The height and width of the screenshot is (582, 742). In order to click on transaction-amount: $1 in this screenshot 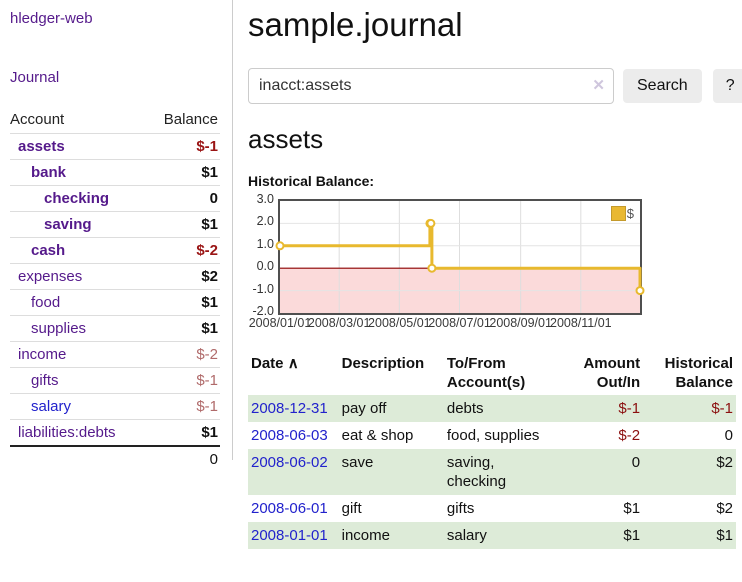, I will do `click(632, 508)`.